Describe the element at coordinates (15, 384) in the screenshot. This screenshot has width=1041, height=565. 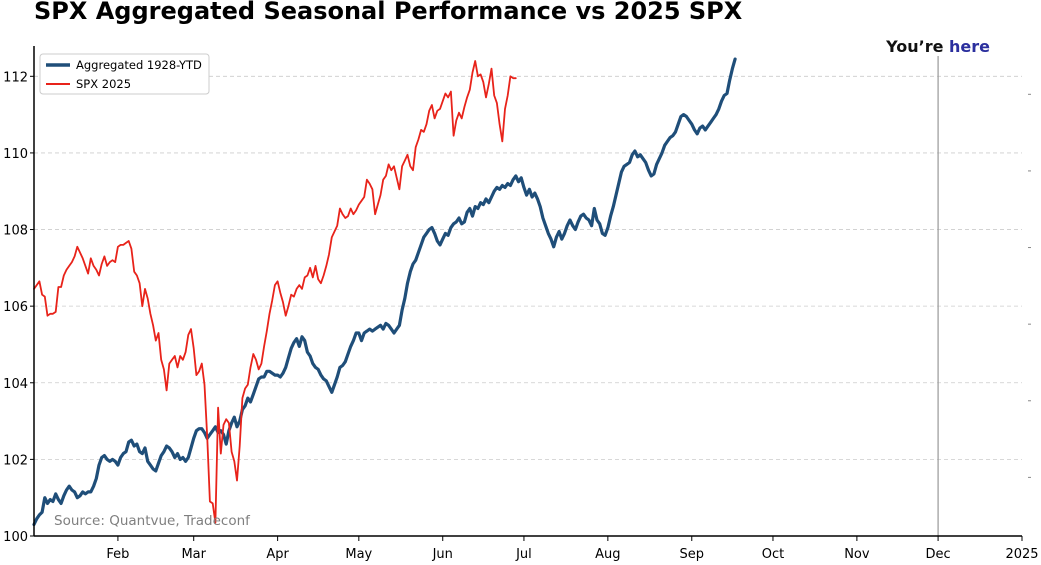
I see `y-tick-label-104: 104` at that location.